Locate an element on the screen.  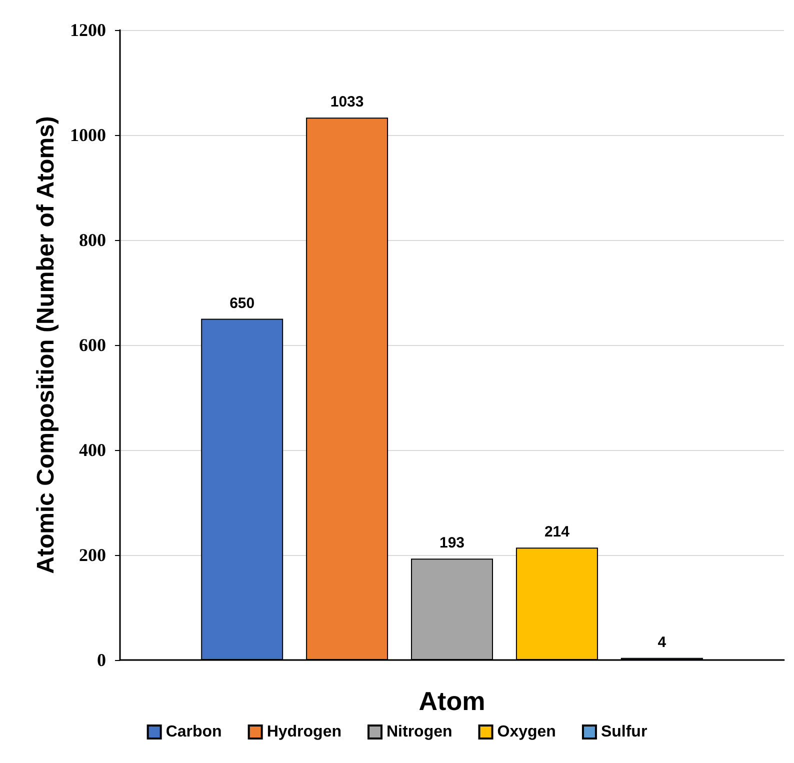
data-label: 193 is located at coordinates (452, 543).